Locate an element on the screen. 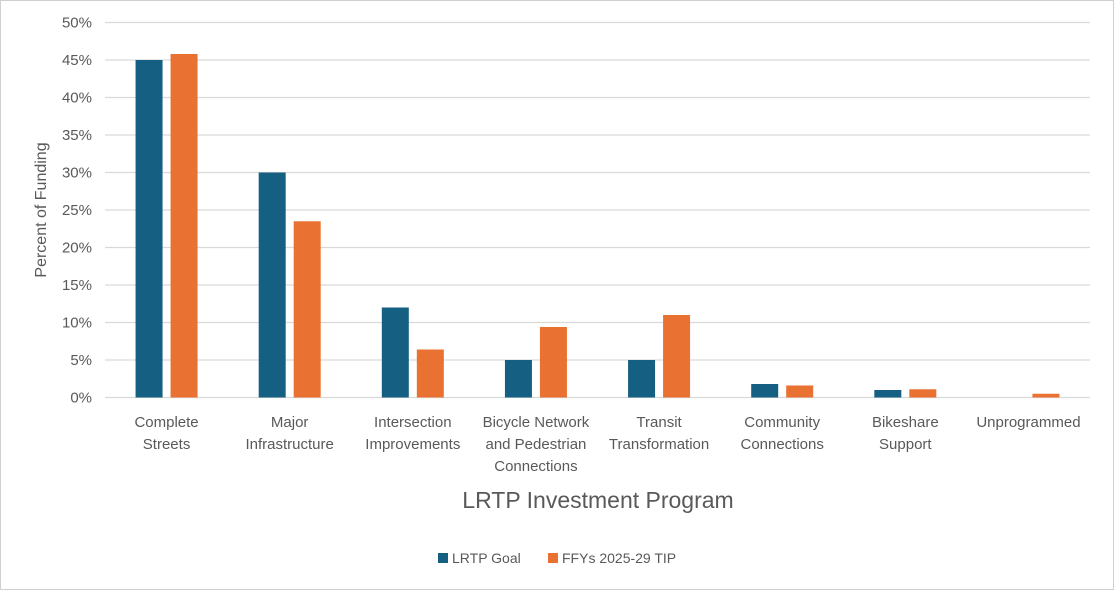  x-tick-label: Community is located at coordinates (782, 422).